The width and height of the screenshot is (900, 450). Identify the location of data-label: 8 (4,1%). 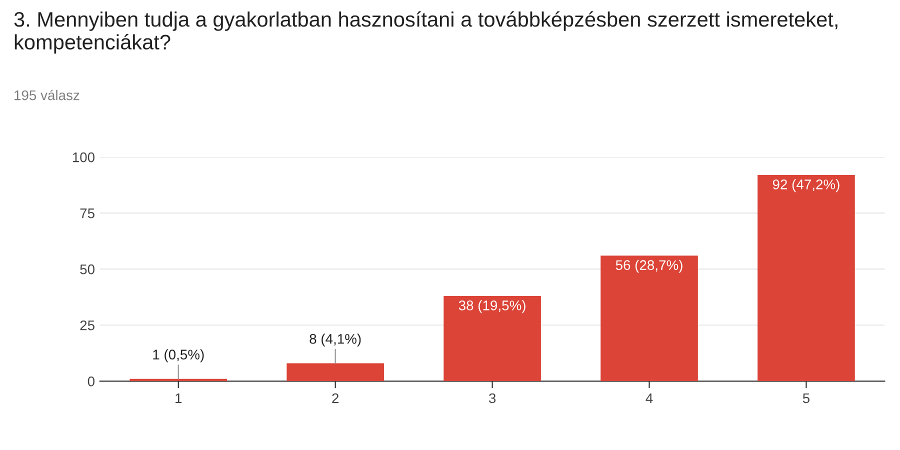
(335, 340).